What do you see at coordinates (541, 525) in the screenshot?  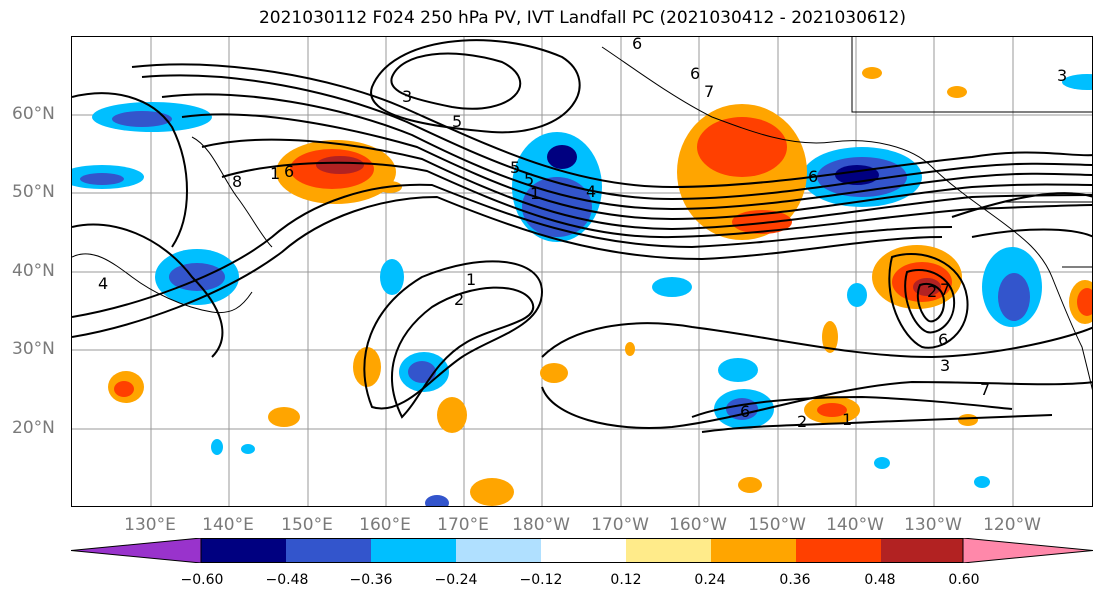 I see `lon-label: 180°W` at bounding box center [541, 525].